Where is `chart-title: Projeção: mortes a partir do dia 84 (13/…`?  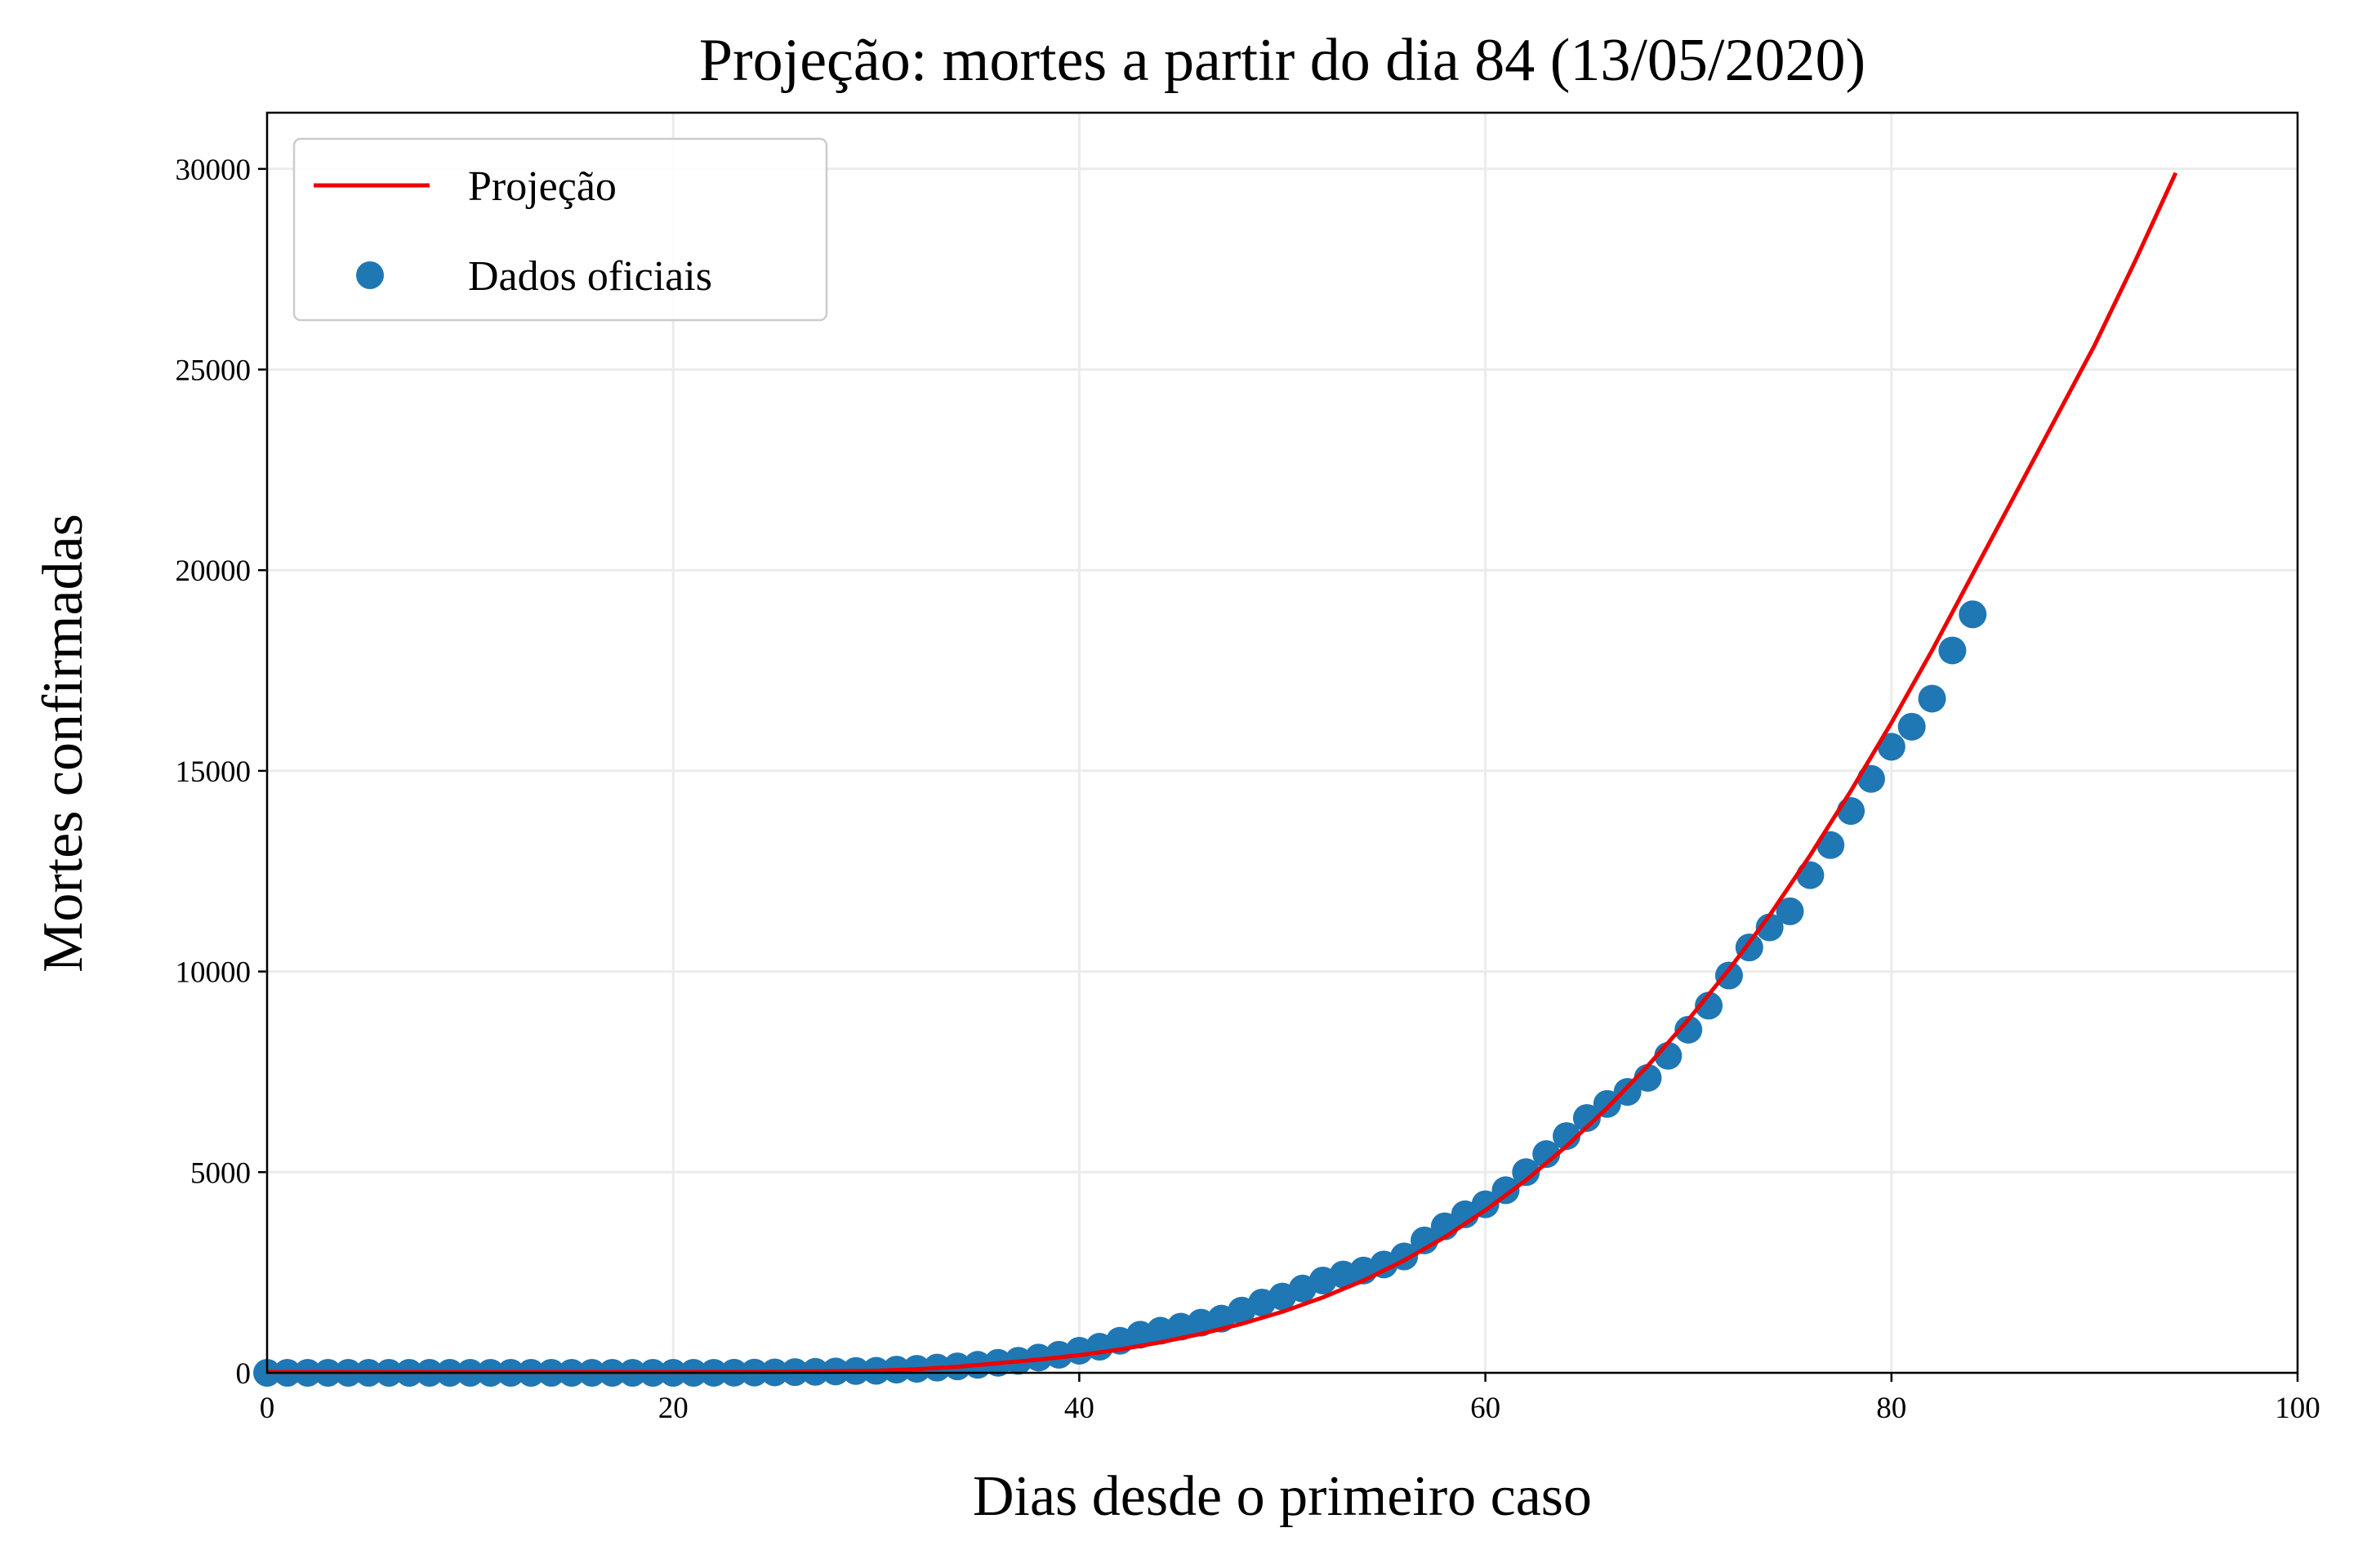
chart-title: Projeção: mortes a partir do dia 84 (13/… is located at coordinates (1282, 60).